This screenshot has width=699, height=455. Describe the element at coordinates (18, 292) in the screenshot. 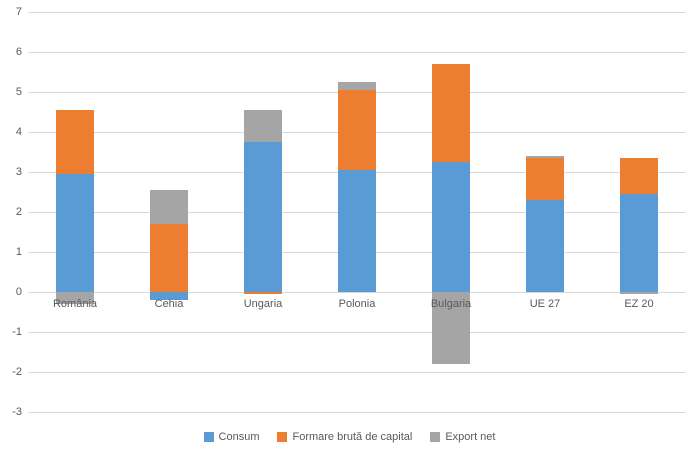

I see `y-tick-label: 0` at that location.